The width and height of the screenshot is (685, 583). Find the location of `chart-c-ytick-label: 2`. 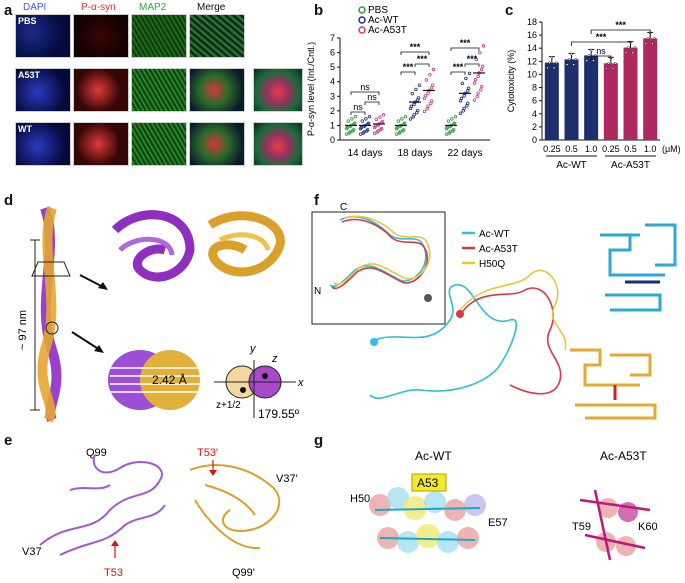

chart-c-ytick-label: 2 is located at coordinates (534, 127).